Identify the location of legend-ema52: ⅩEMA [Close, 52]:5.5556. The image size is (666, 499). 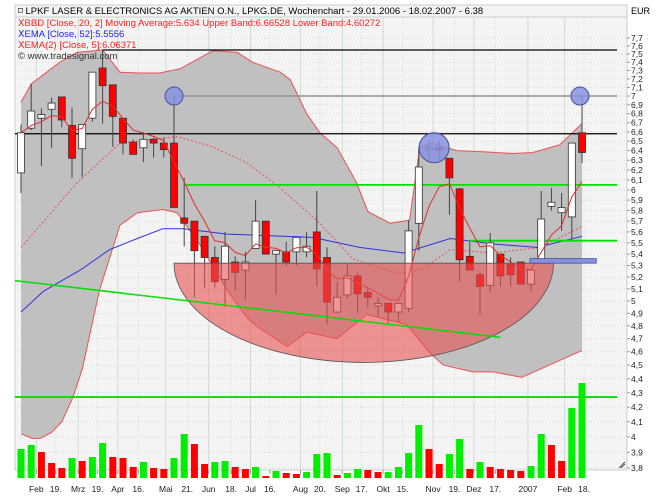
(71, 34).